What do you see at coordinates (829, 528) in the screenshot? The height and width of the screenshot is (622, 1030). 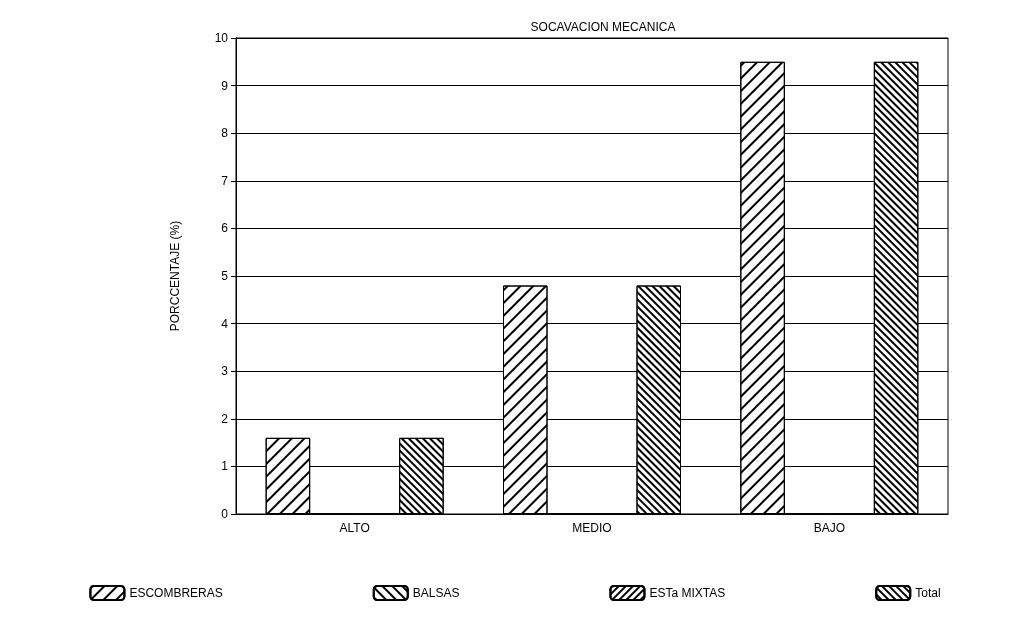 I see `x-tick-label: BAJO` at bounding box center [829, 528].